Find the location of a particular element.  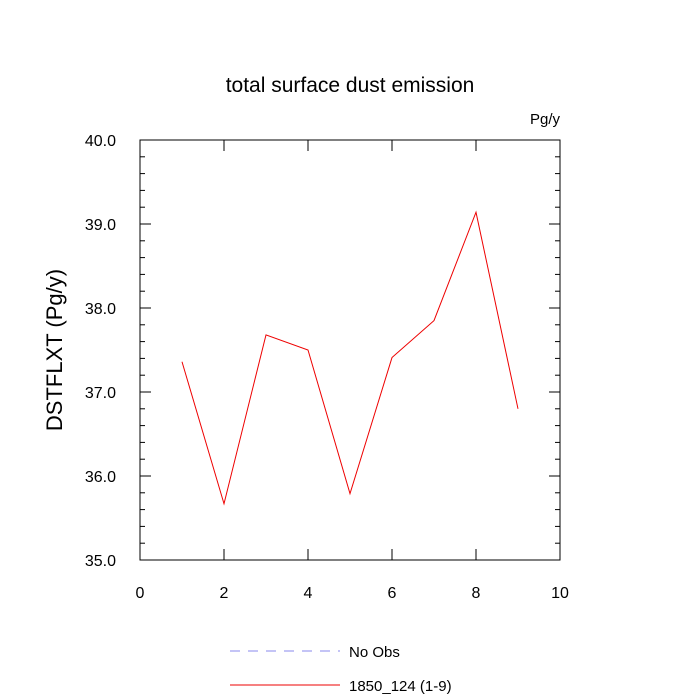

y-tick-label: 35.0 is located at coordinates (100, 561).